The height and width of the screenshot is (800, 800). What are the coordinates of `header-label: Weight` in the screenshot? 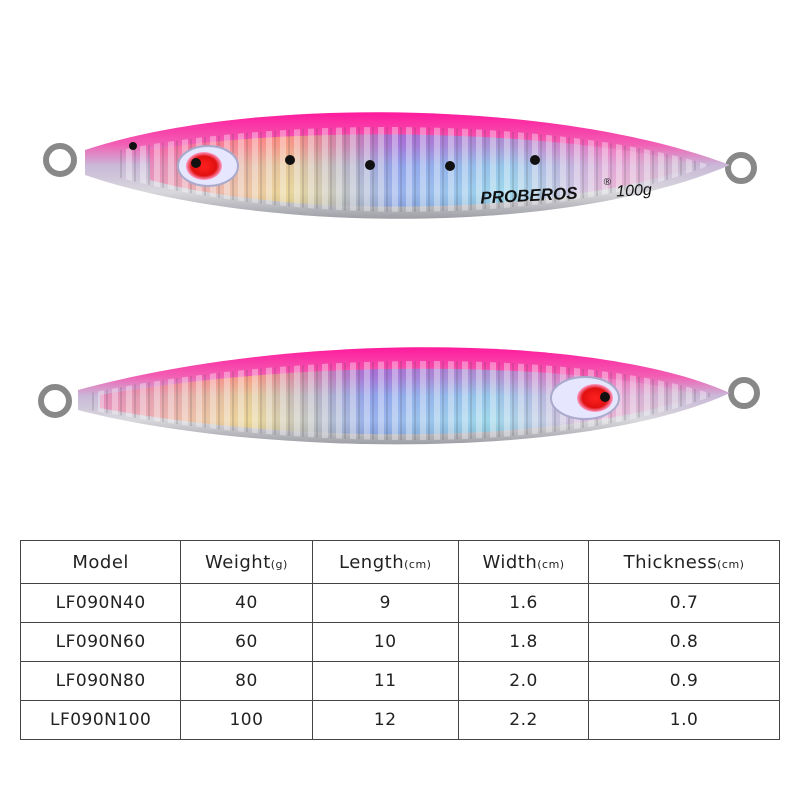 It's located at (238, 562).